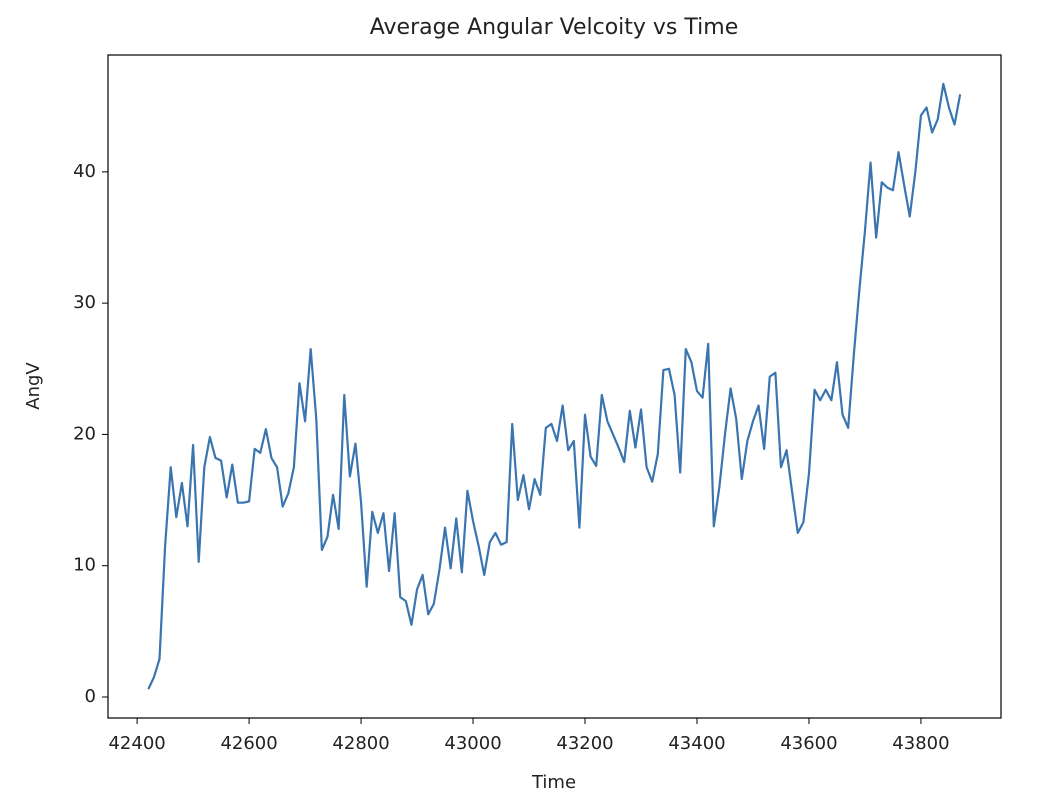 This screenshot has height=812, width=1060. Describe the element at coordinates (920, 743) in the screenshot. I see `x-tick-label: 43800` at that location.